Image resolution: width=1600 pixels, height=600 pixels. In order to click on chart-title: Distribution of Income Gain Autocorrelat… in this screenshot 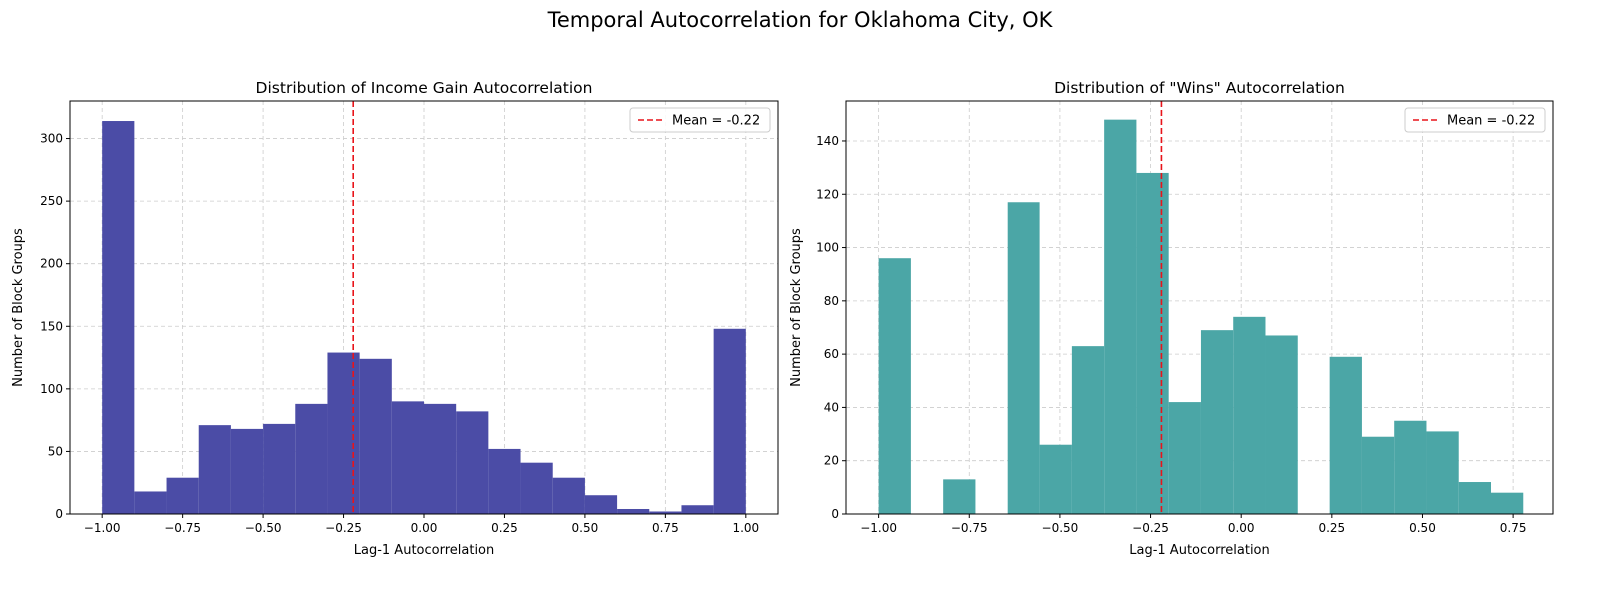, I will do `click(424, 88)`.